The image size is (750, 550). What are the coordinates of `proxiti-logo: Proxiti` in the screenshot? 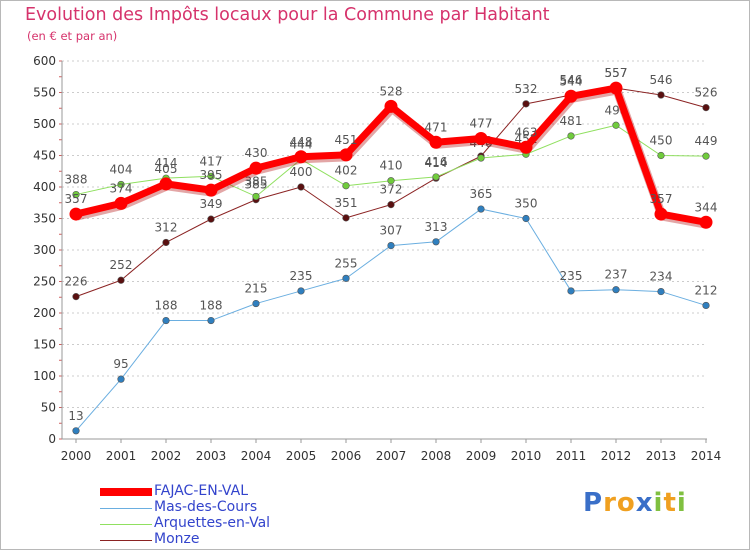 It's located at (635, 503).